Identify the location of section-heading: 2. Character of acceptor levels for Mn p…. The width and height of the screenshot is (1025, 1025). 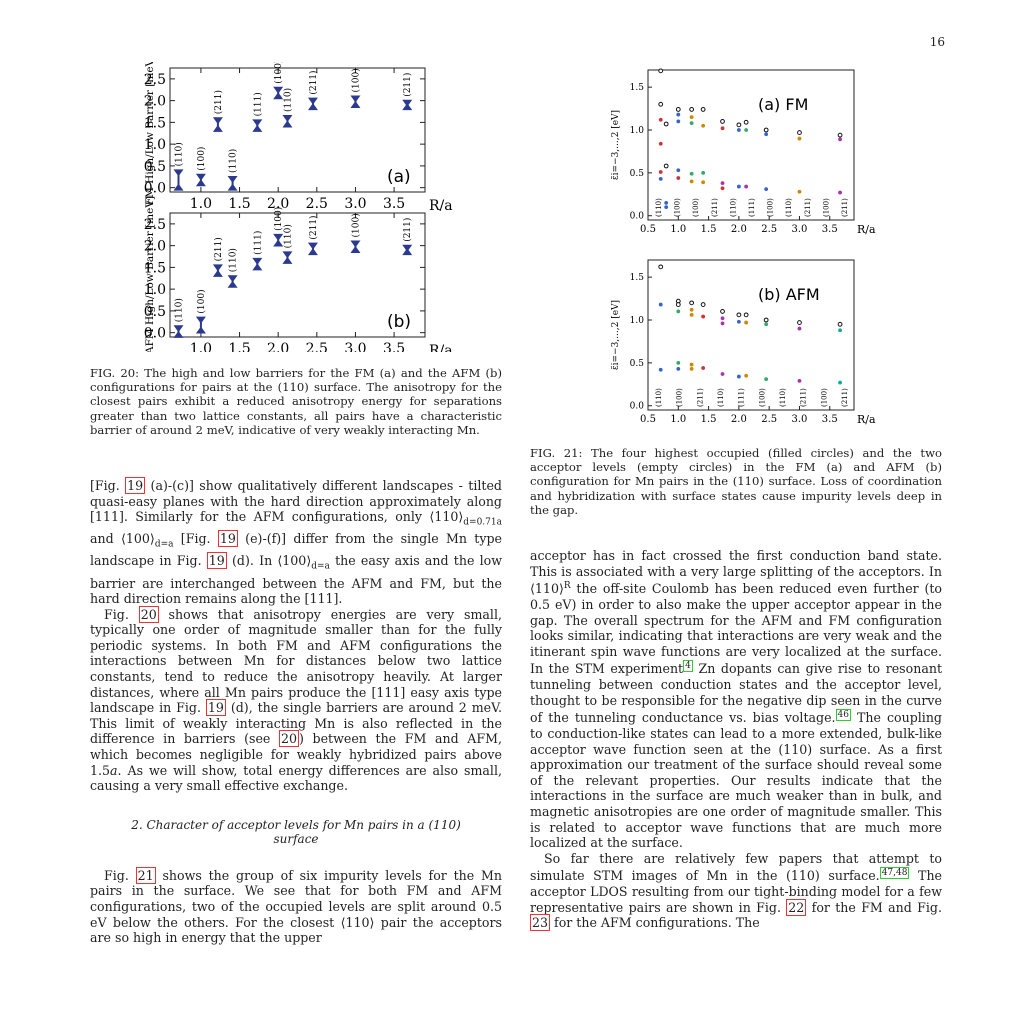
(296, 831).